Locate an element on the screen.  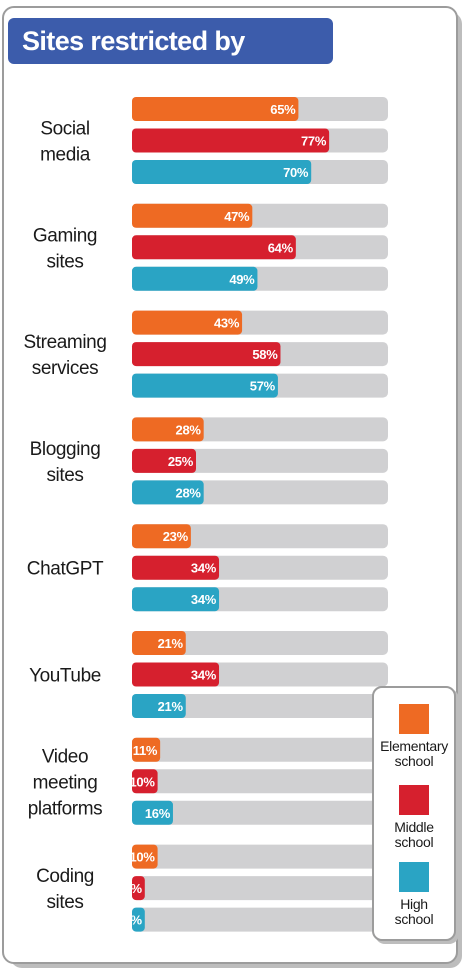
data-label: 57% is located at coordinates (263, 386).